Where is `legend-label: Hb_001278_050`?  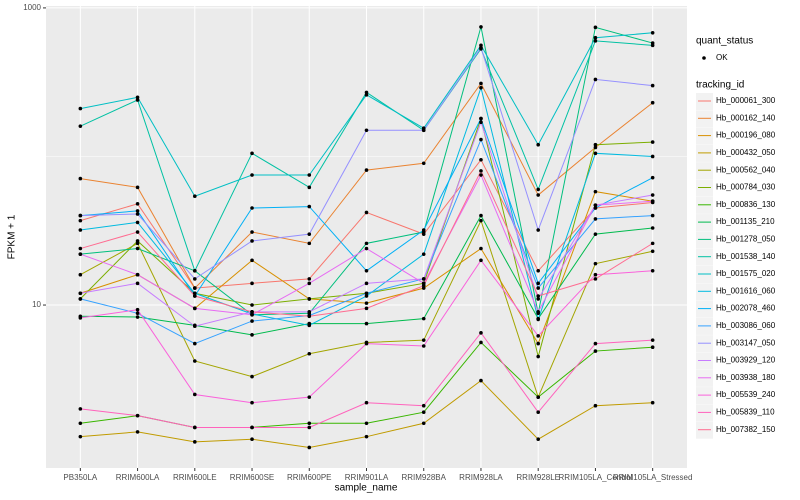 legend-label: Hb_001278_050 is located at coordinates (746, 239).